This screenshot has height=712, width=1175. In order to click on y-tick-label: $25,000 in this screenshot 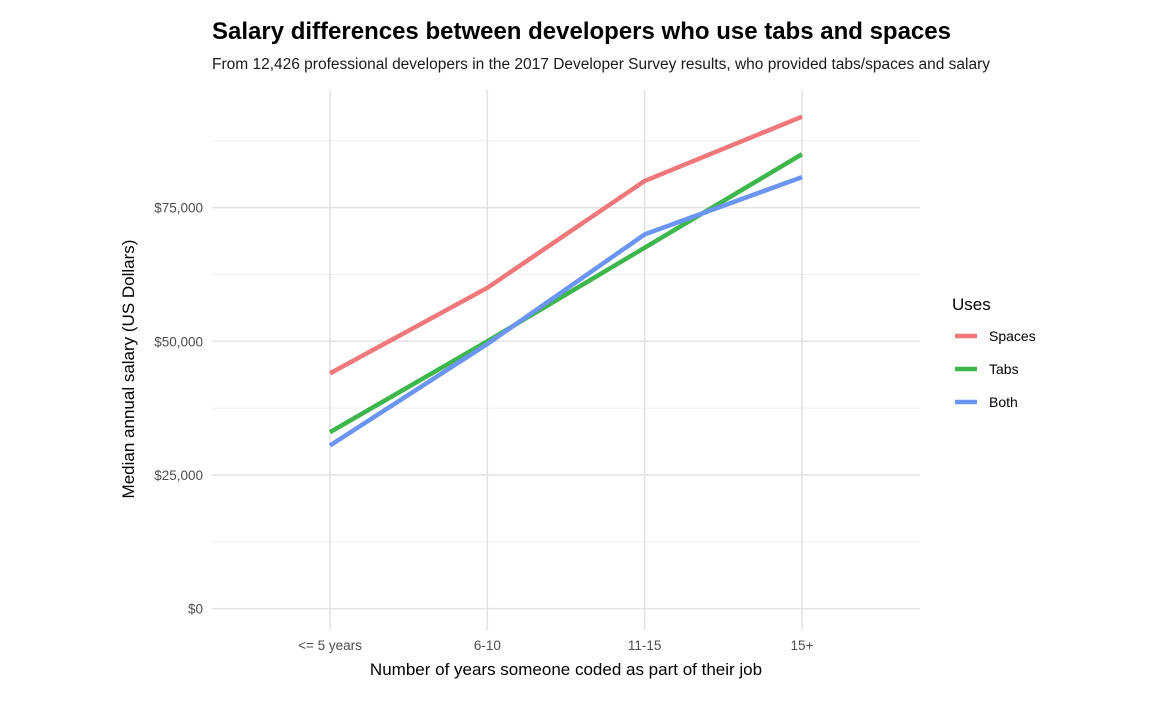, I will do `click(178, 475)`.